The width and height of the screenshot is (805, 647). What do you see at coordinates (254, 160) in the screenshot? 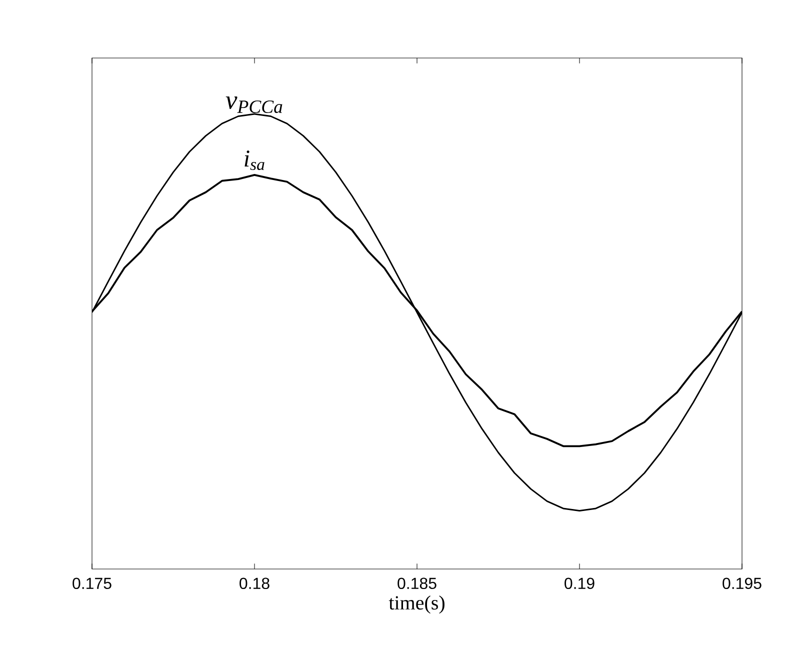
I see `series-label: i$_{sa}$` at bounding box center [254, 160].